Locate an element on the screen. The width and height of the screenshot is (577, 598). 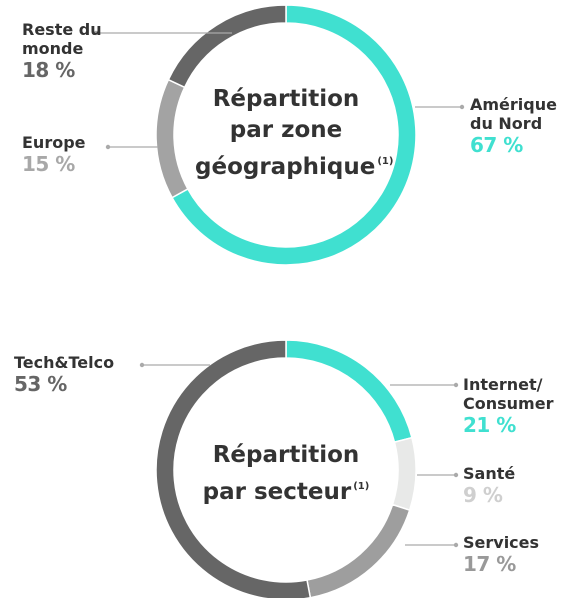
segment-label: Amérique du Nord 67 % is located at coordinates (522, 126).